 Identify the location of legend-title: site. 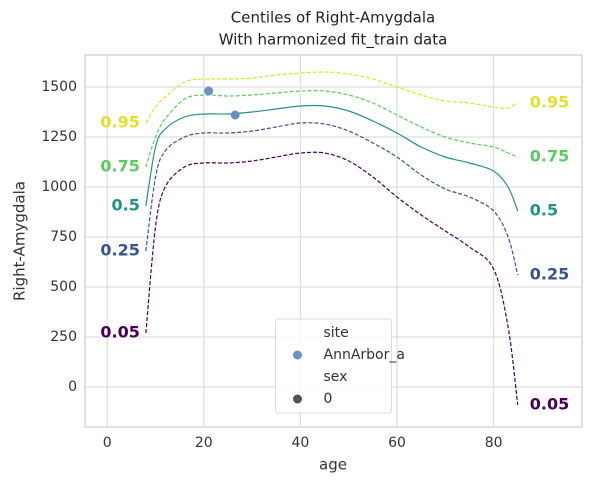
(336, 333).